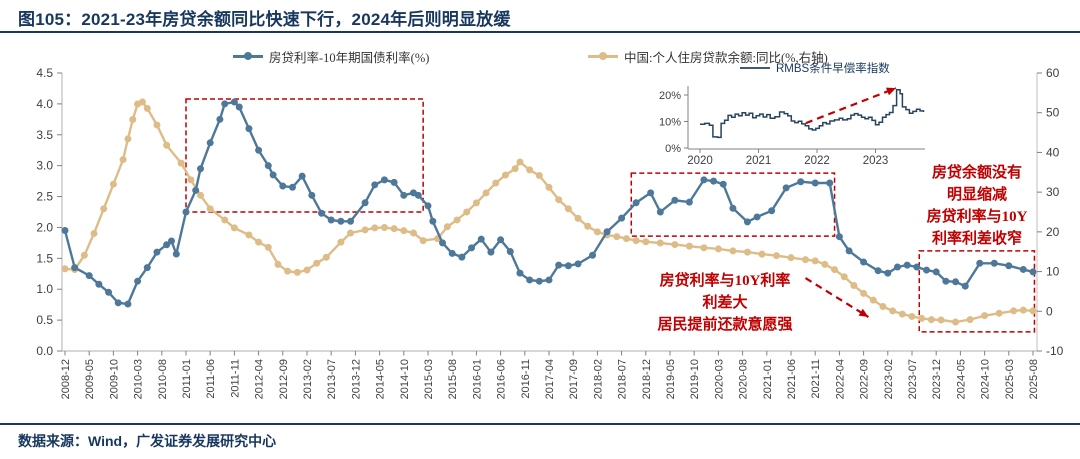 This screenshot has height=459, width=1080. I want to click on svg-text: 2025-03, so click(1010, 379).